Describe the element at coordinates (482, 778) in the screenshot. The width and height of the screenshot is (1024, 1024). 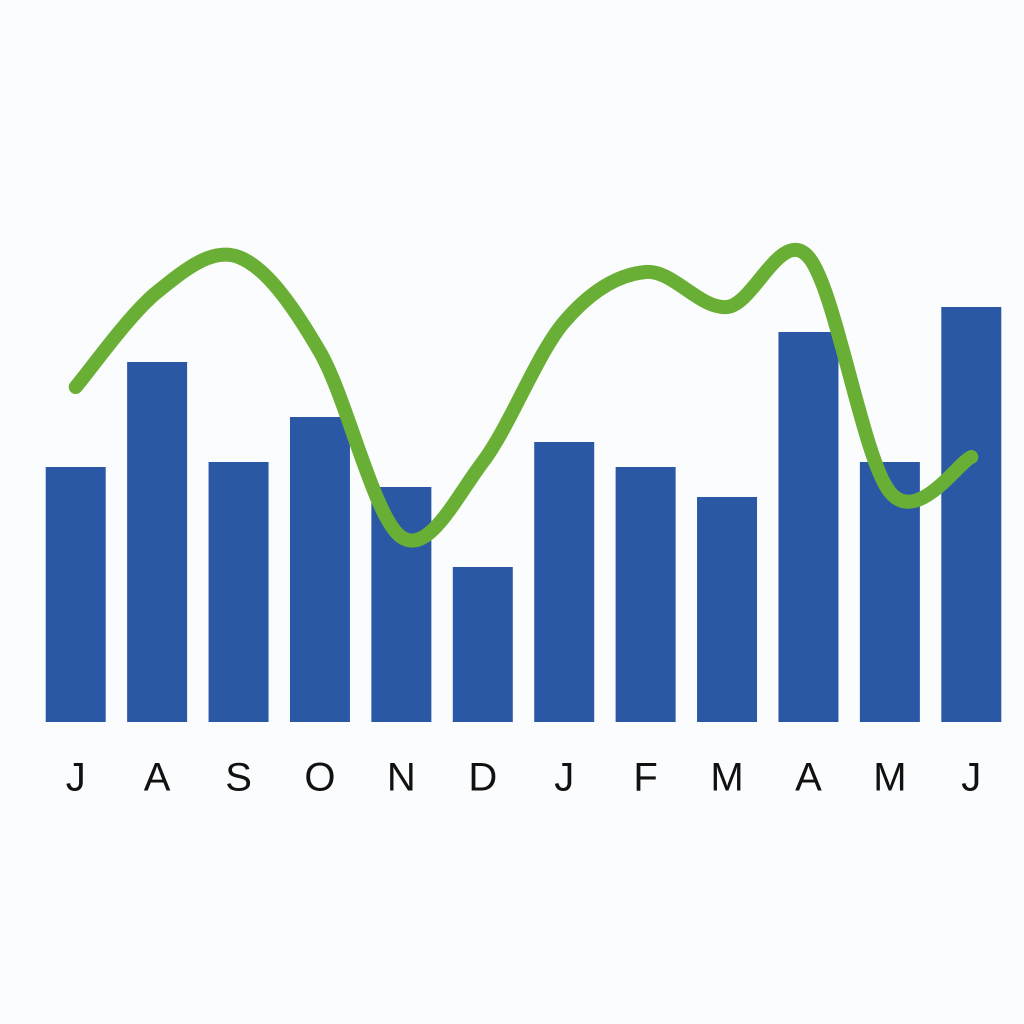
I see `x-tick-label: D` at that location.